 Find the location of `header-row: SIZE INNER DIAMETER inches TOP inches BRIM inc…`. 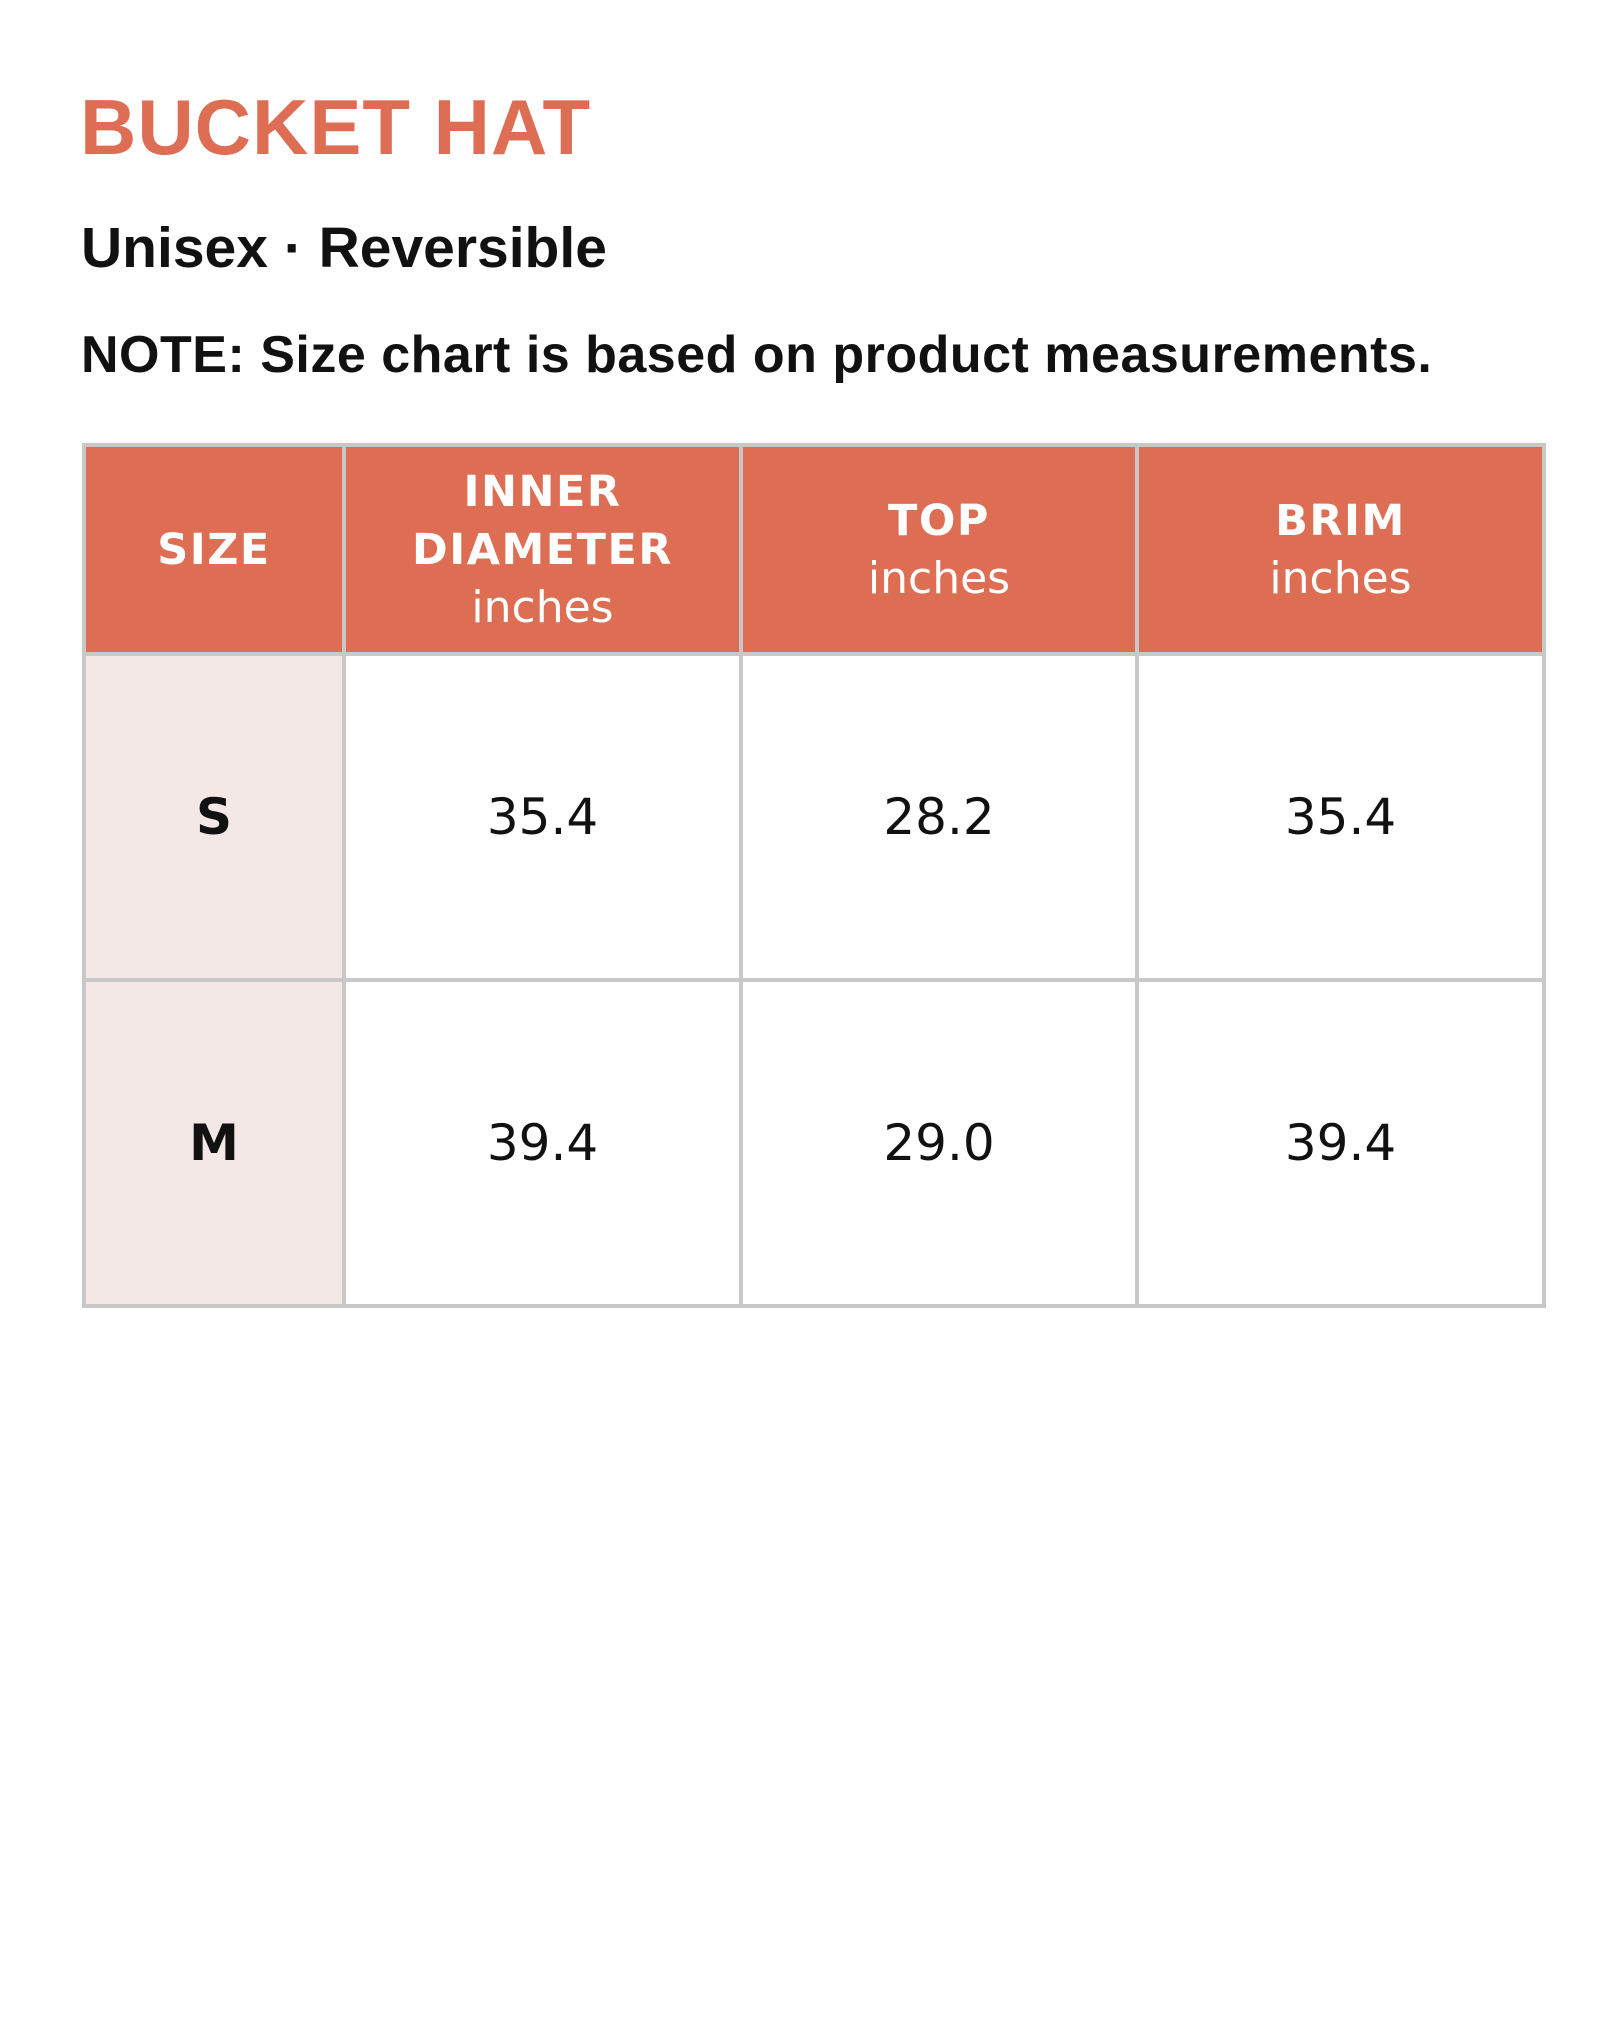

header-row: SIZE INNER DIAMETER inches TOP inches BRIM inc… is located at coordinates (814, 549).